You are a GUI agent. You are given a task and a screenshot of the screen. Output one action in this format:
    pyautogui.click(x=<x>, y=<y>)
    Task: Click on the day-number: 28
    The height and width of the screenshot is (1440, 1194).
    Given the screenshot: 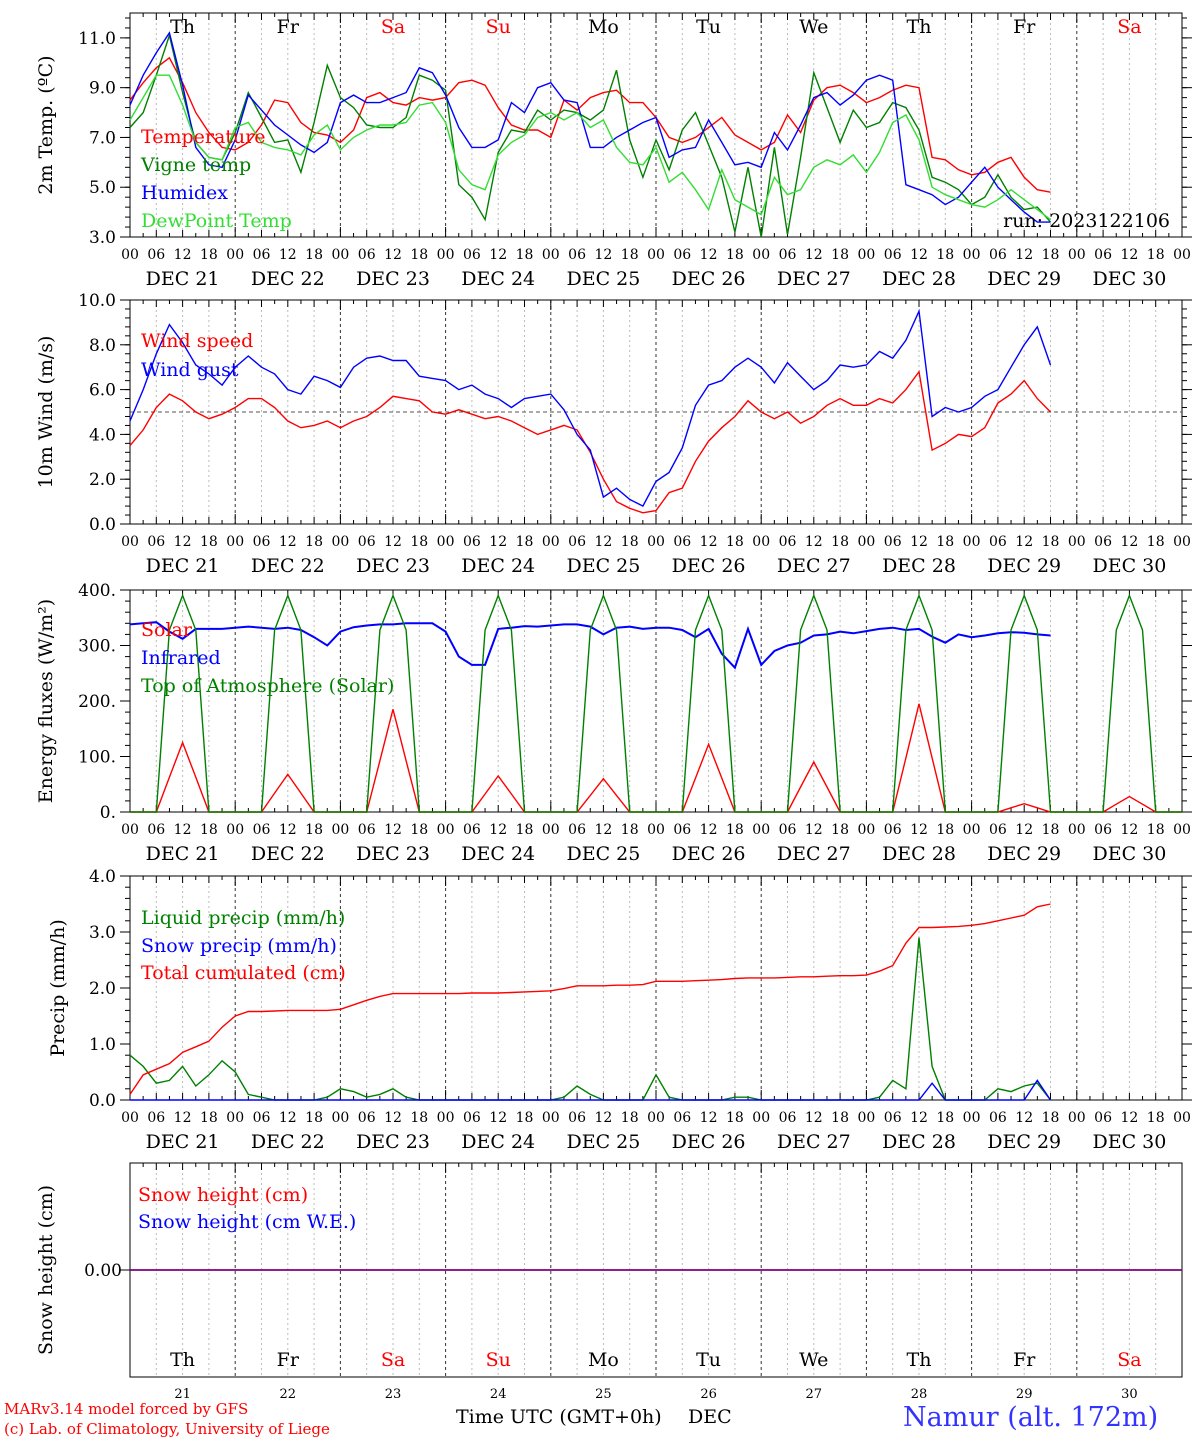 What is the action you would take?
    pyautogui.click(x=919, y=1394)
    